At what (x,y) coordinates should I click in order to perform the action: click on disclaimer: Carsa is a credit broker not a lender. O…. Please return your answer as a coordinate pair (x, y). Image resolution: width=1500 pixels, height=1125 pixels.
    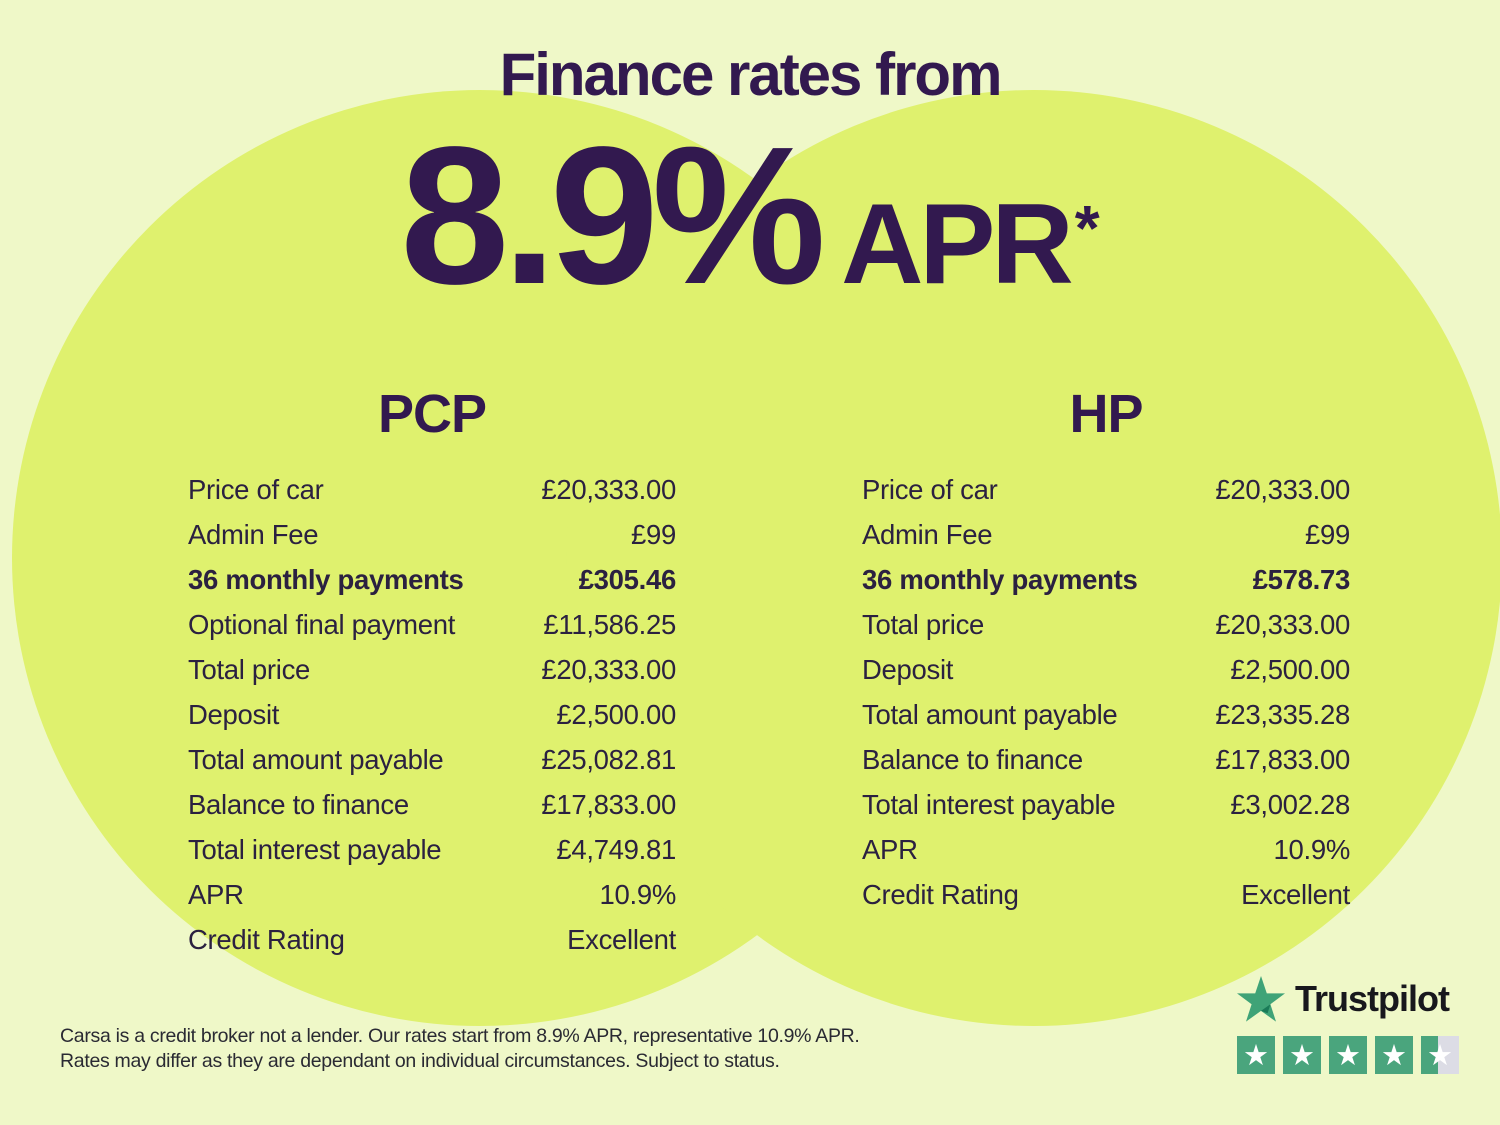
    Looking at the image, I should click on (460, 1049).